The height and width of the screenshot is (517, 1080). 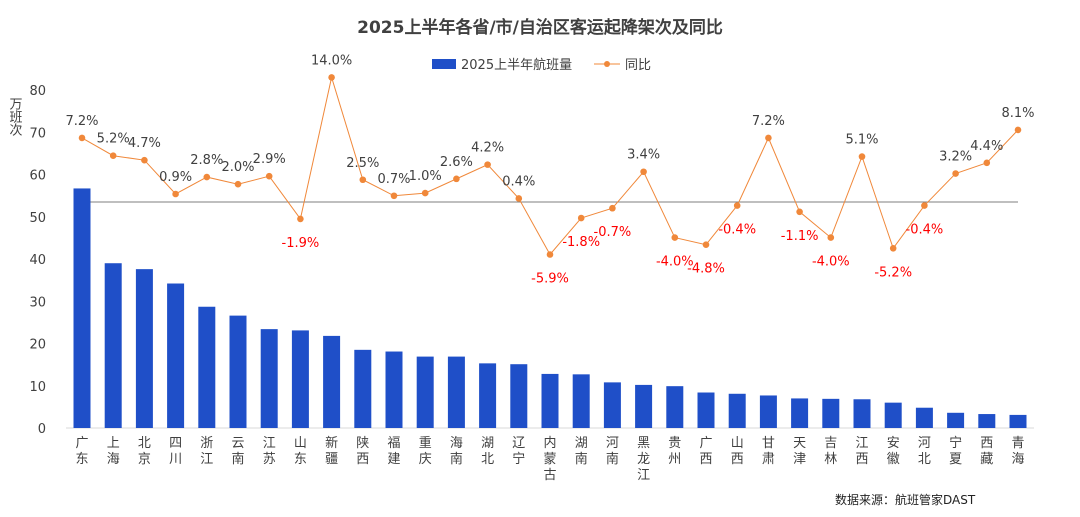 I want to click on x-category-label: 内蒙古, so click(x=549, y=459).